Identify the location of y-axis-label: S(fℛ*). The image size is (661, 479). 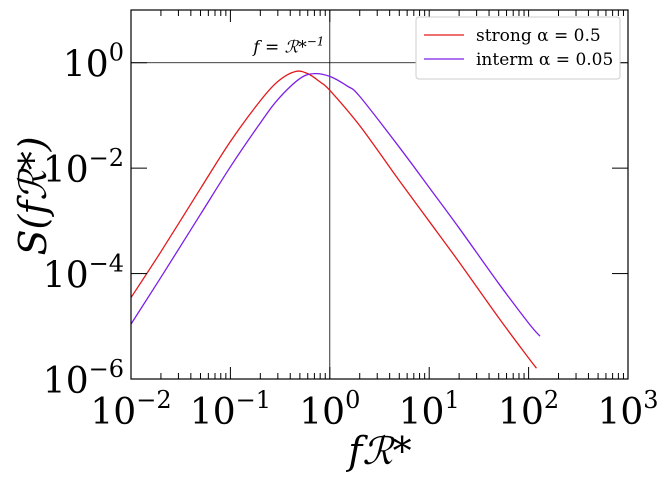
(33, 195).